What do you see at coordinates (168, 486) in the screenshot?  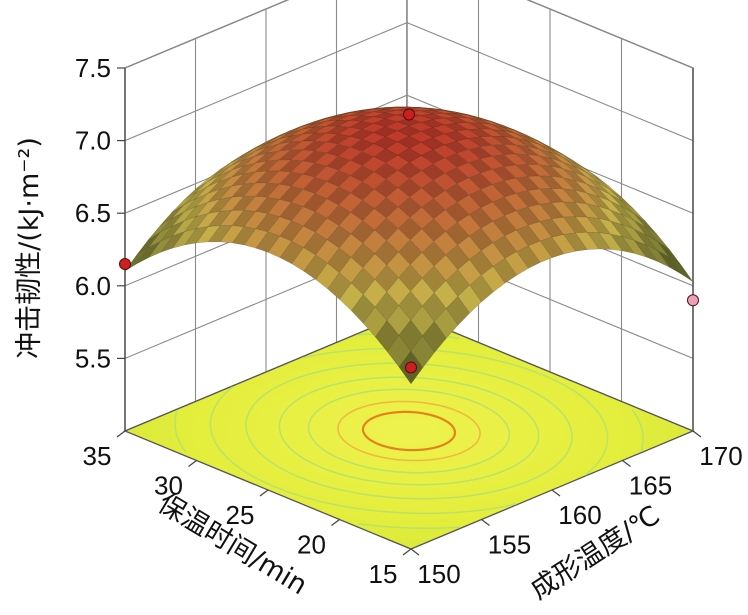 I see `y-tick-label: 30` at bounding box center [168, 486].